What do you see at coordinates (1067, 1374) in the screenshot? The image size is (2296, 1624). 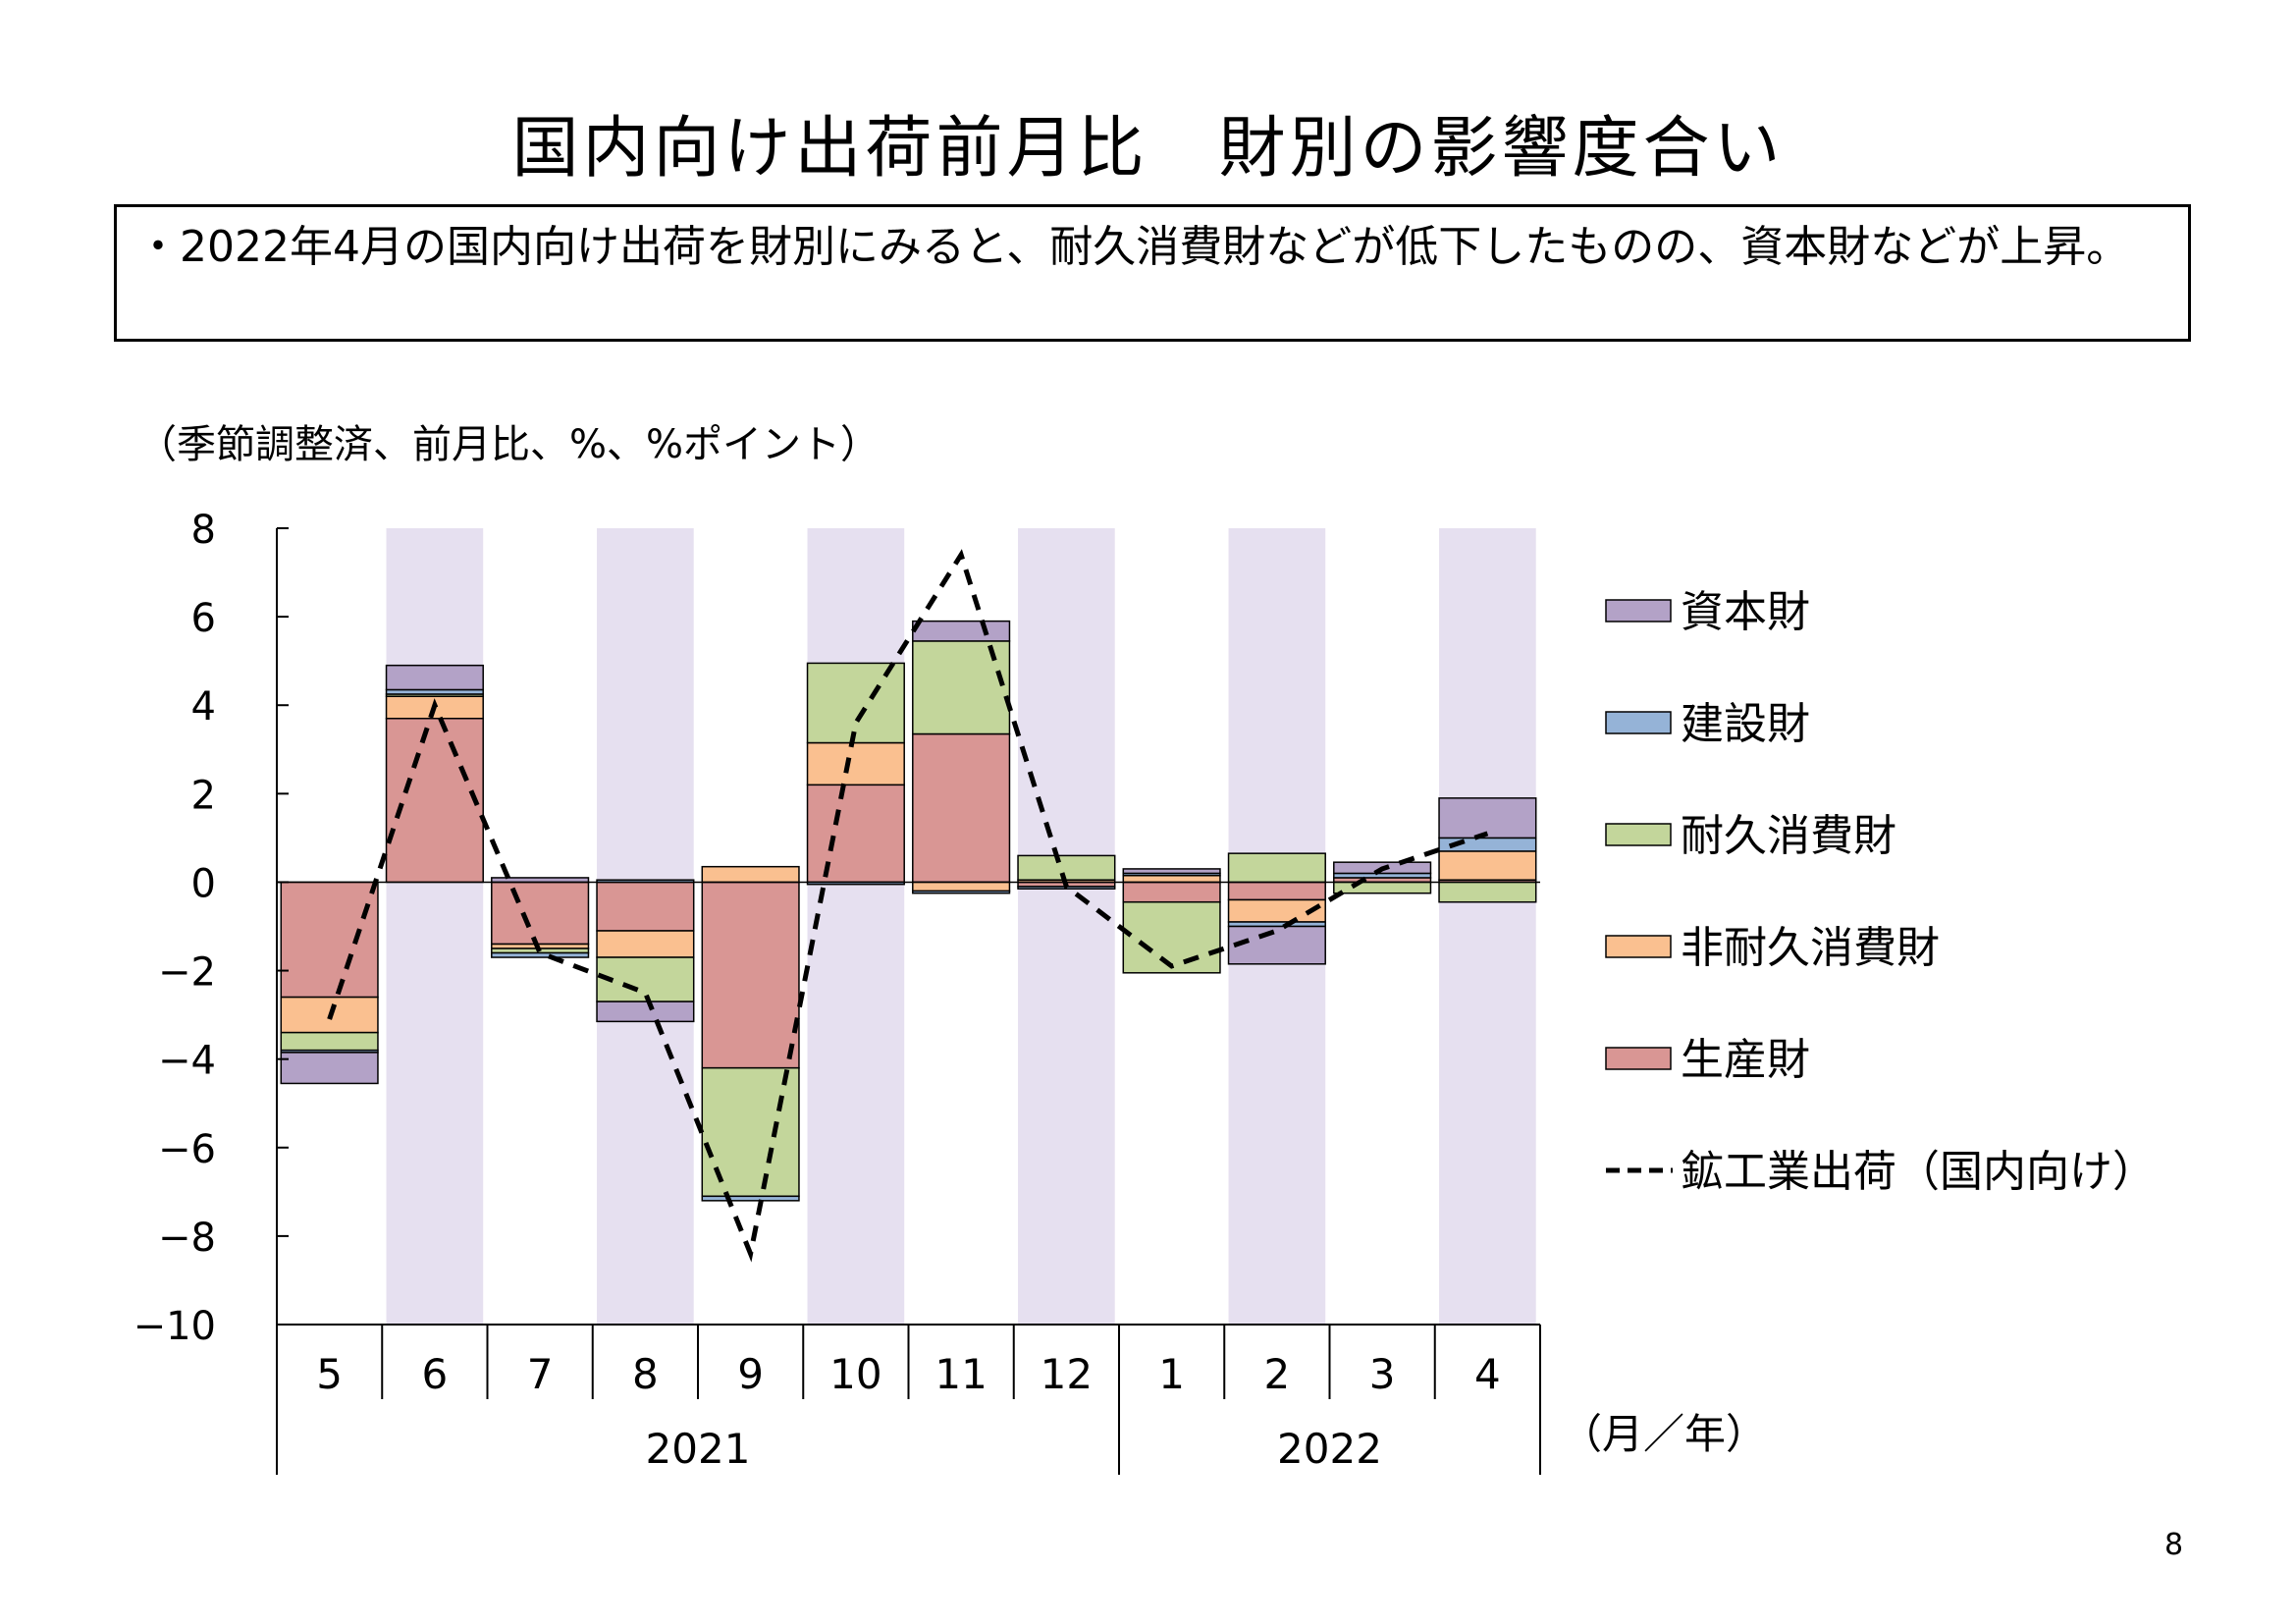 I see `x-tick-label: 12` at bounding box center [1067, 1374].